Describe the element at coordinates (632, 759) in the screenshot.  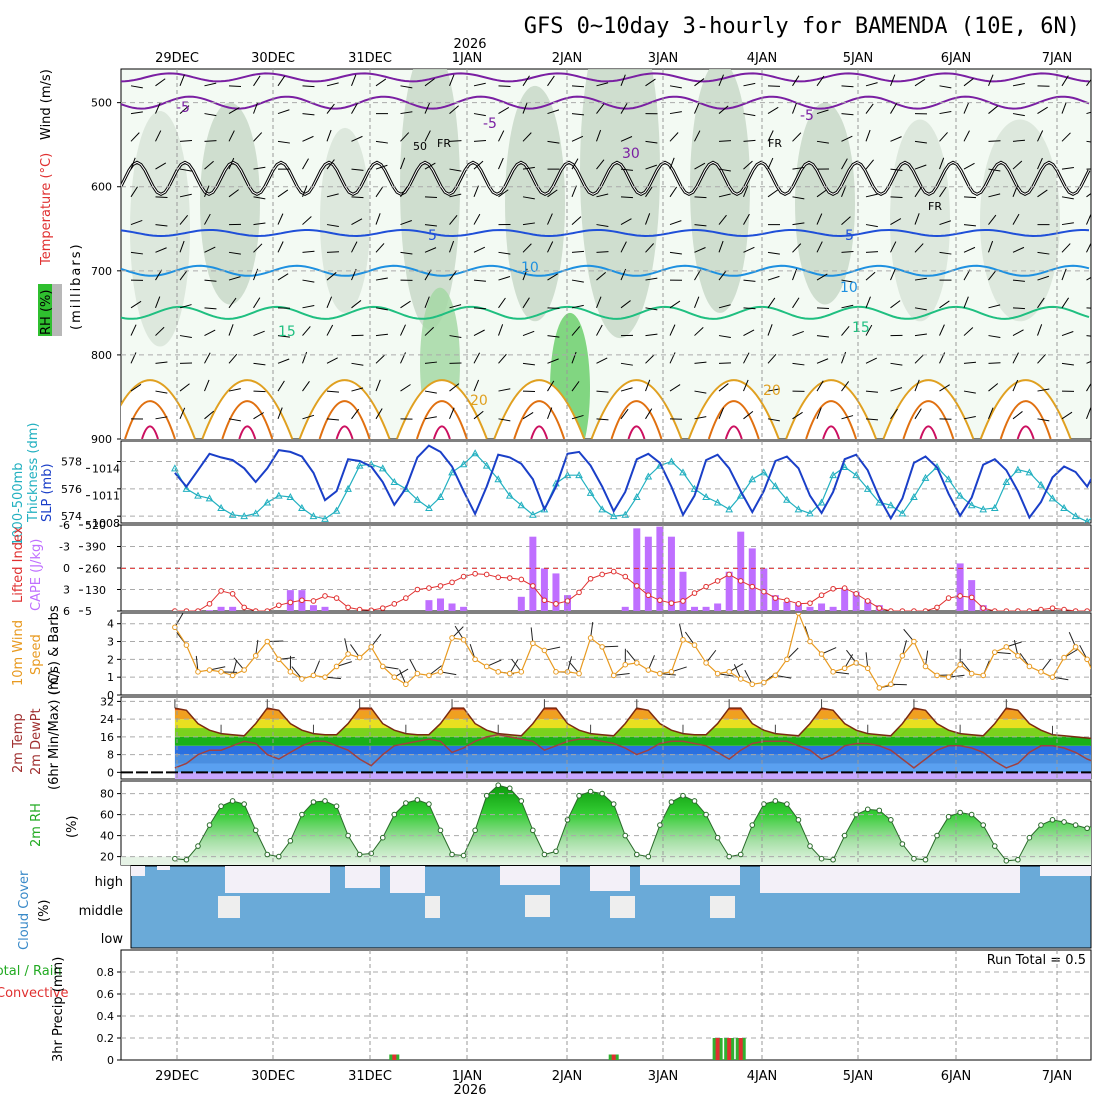
I see `temp-band` at that location.